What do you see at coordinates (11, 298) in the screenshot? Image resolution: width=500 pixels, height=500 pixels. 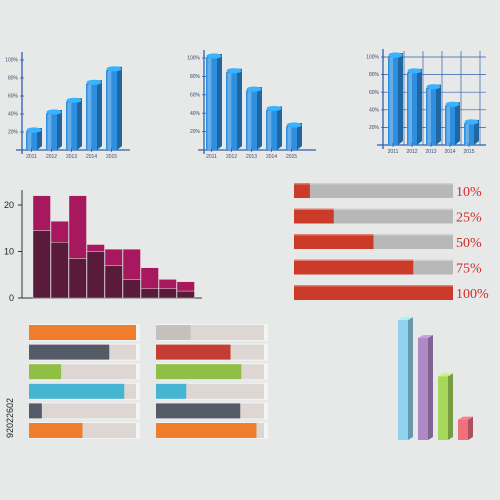 I see `y-tick-label: 0` at bounding box center [11, 298].